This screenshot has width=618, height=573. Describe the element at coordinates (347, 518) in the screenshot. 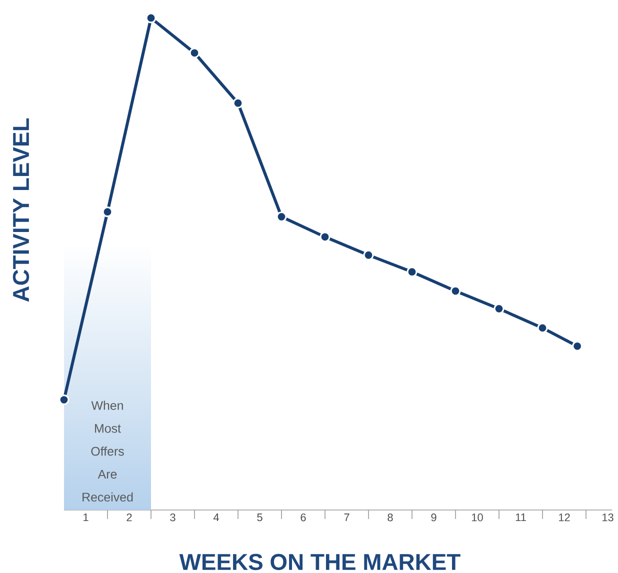

I see `x-tick-label: 7` at that location.